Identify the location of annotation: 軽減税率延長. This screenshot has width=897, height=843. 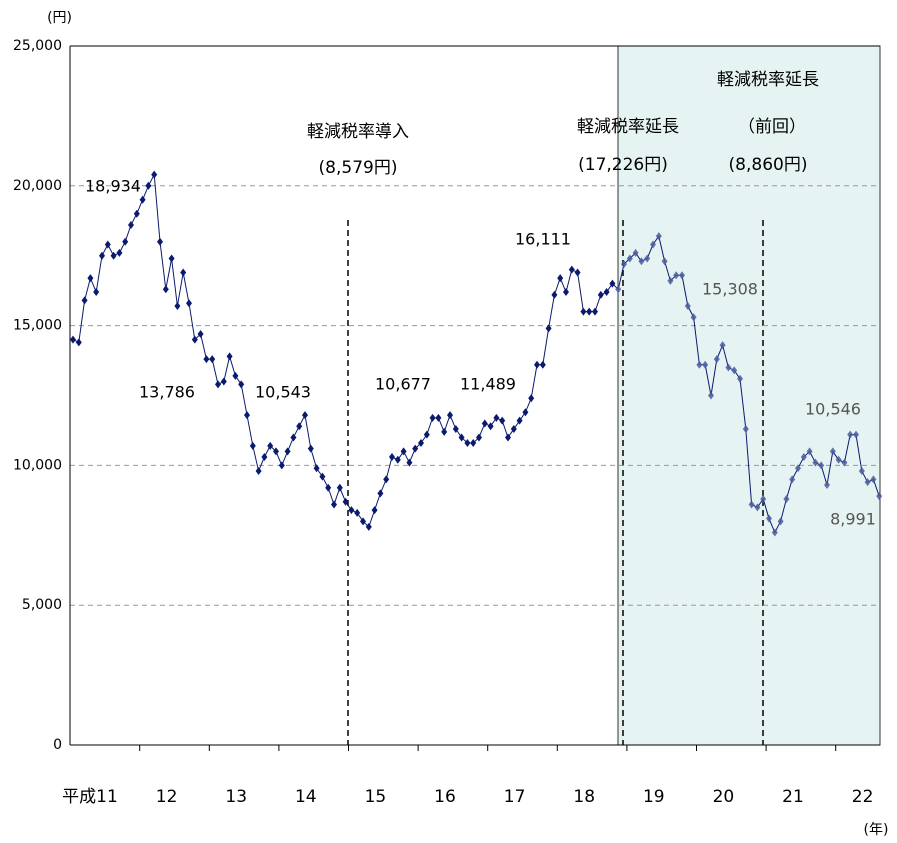
(768, 80).